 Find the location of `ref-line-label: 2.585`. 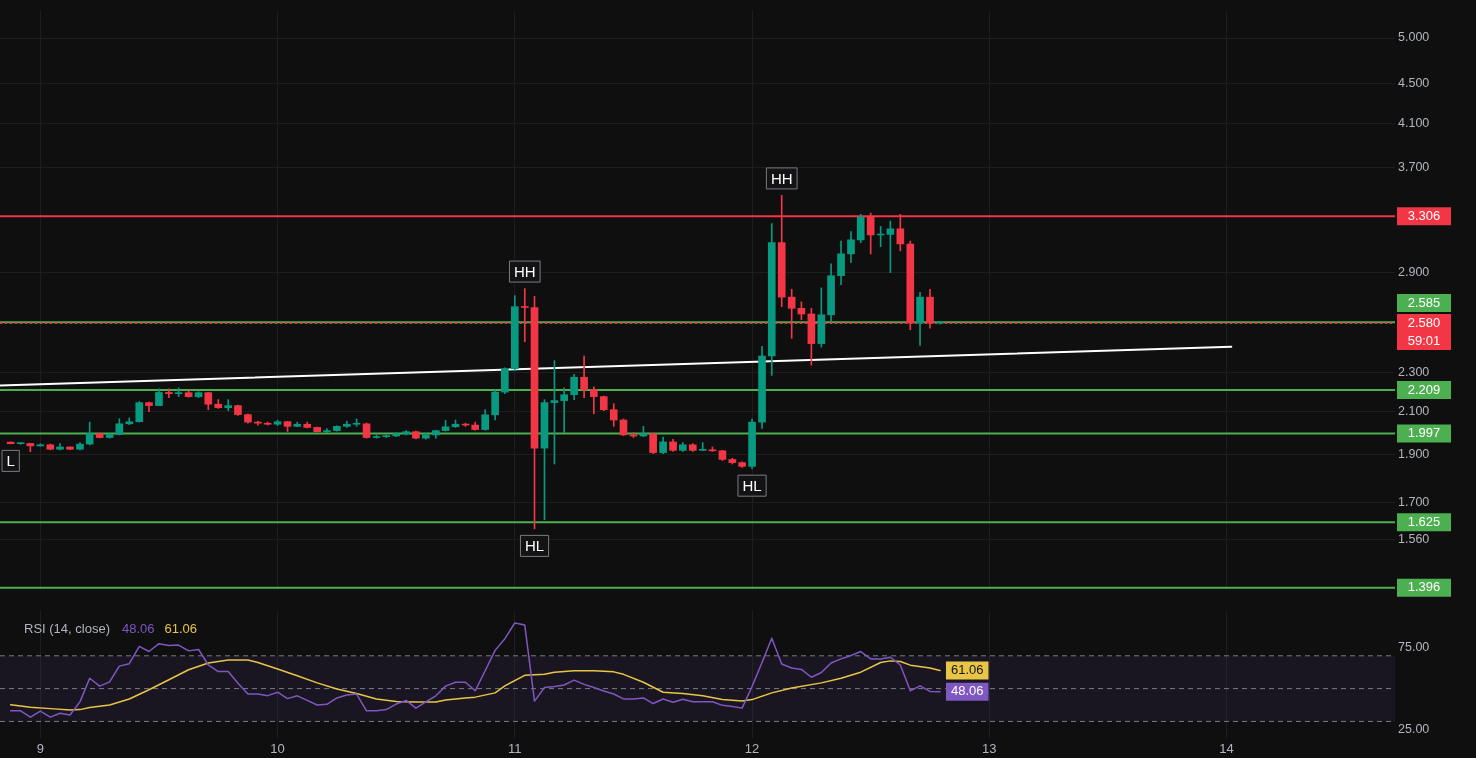

ref-line-label: 2.585 is located at coordinates (1424, 302).